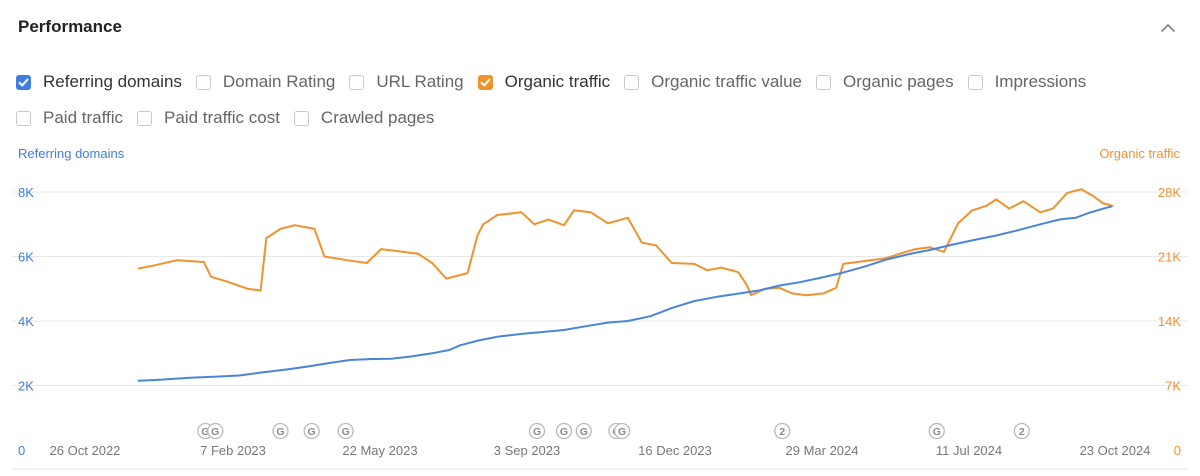  Describe the element at coordinates (543, 82) in the screenshot. I see `metric-organic-traffic: Organic traffic` at that location.